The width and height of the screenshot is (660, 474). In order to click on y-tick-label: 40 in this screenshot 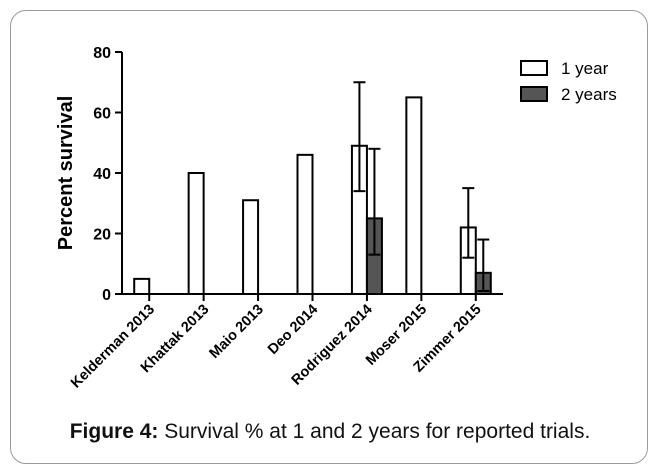, I will do `click(102, 174)`.